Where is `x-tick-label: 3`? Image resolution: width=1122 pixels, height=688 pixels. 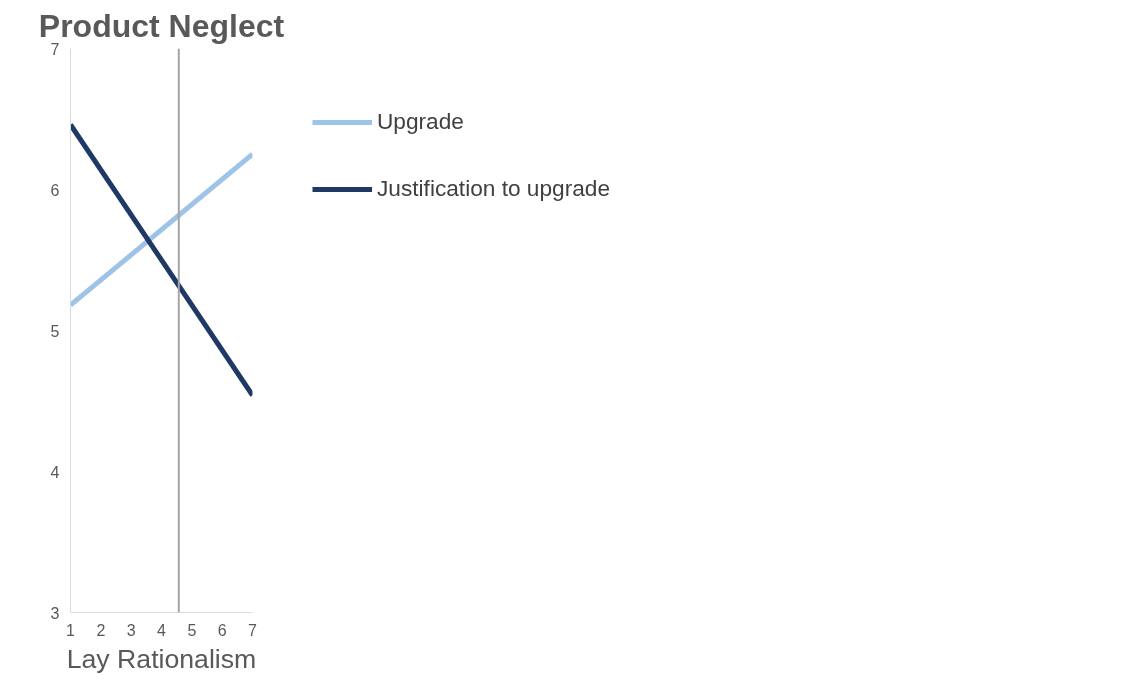 x-tick-label: 3 is located at coordinates (131, 630).